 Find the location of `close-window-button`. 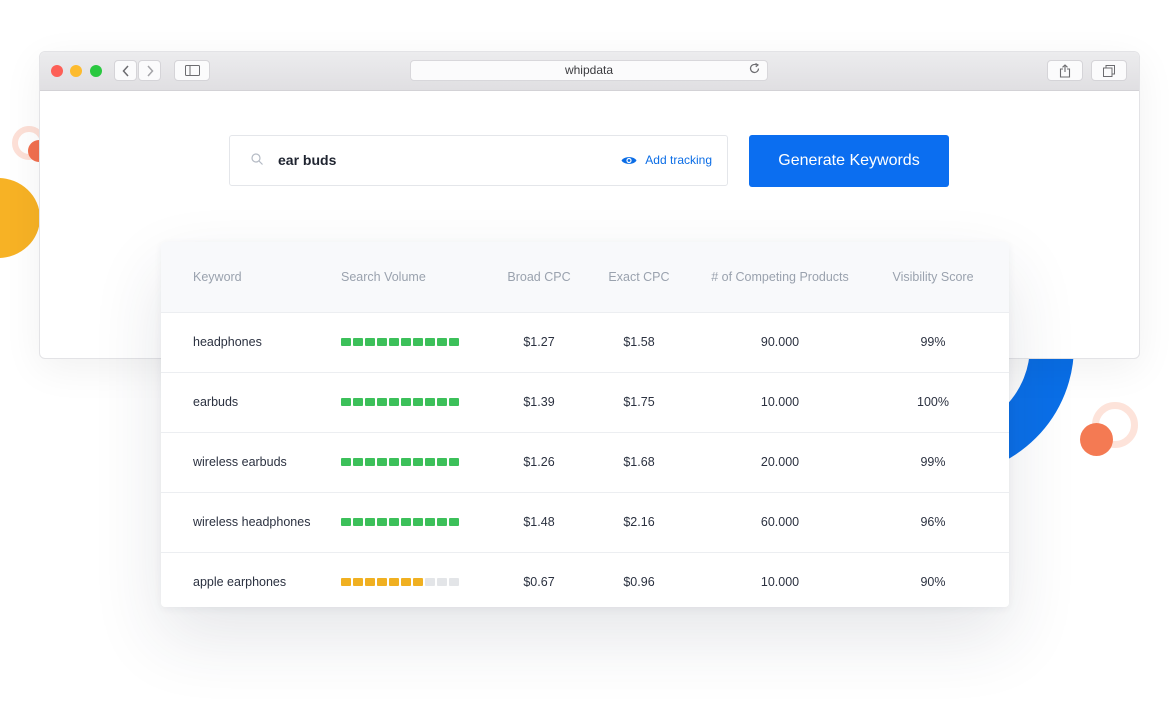

close-window-button is located at coordinates (57, 71).